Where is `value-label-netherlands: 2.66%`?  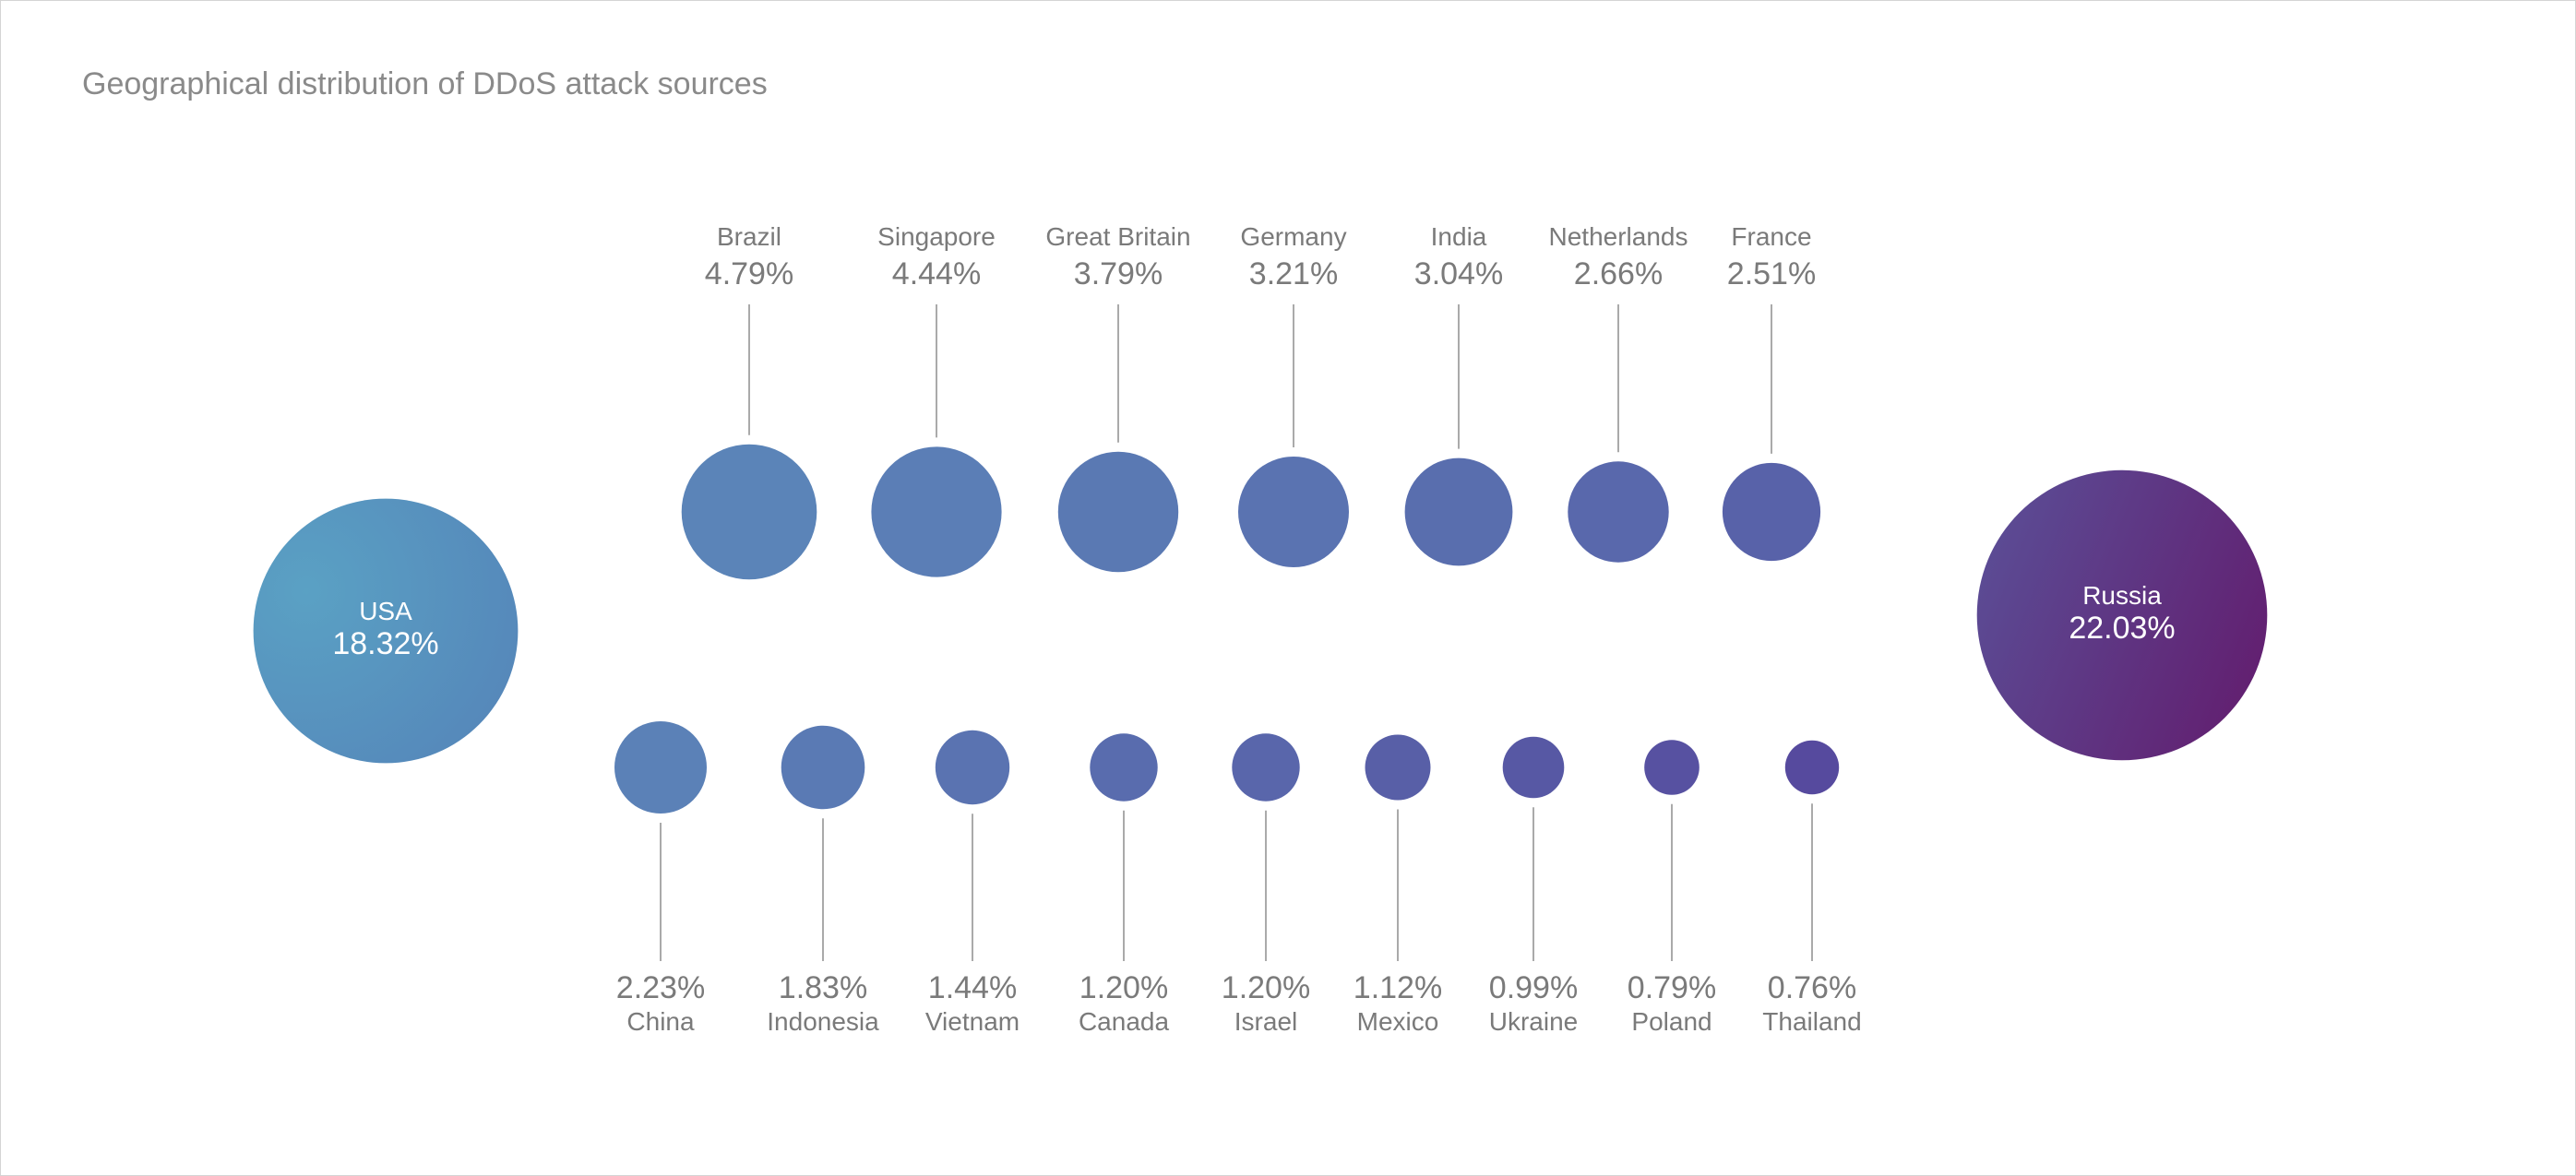 value-label-netherlands: 2.66% is located at coordinates (1618, 273).